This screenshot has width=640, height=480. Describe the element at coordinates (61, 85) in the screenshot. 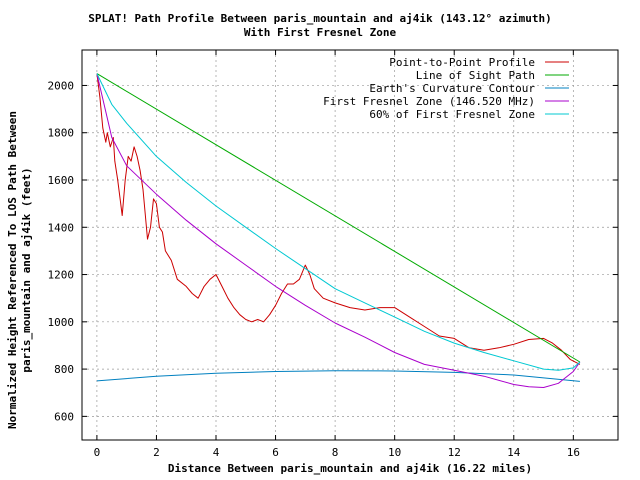

I see `y-tick-label: 2000` at that location.